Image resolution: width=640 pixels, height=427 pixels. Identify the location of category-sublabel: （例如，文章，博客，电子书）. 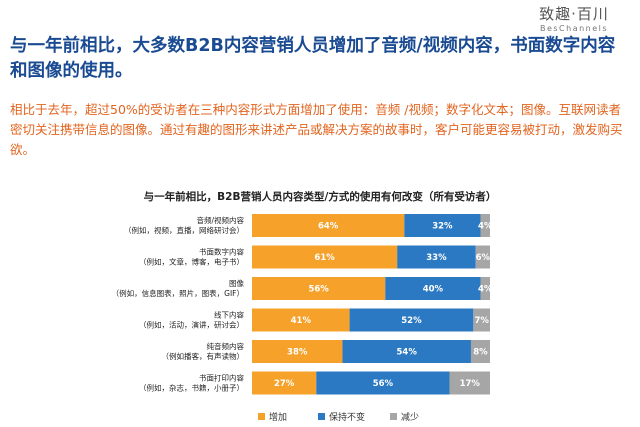
(191, 262).